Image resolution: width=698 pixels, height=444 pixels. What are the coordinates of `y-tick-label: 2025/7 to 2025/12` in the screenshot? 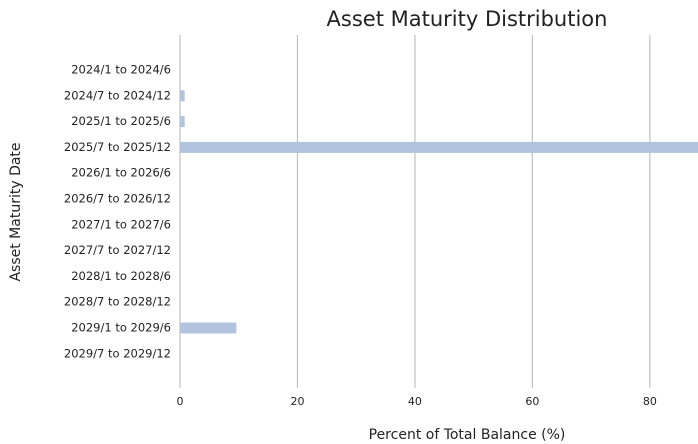 It's located at (117, 147).